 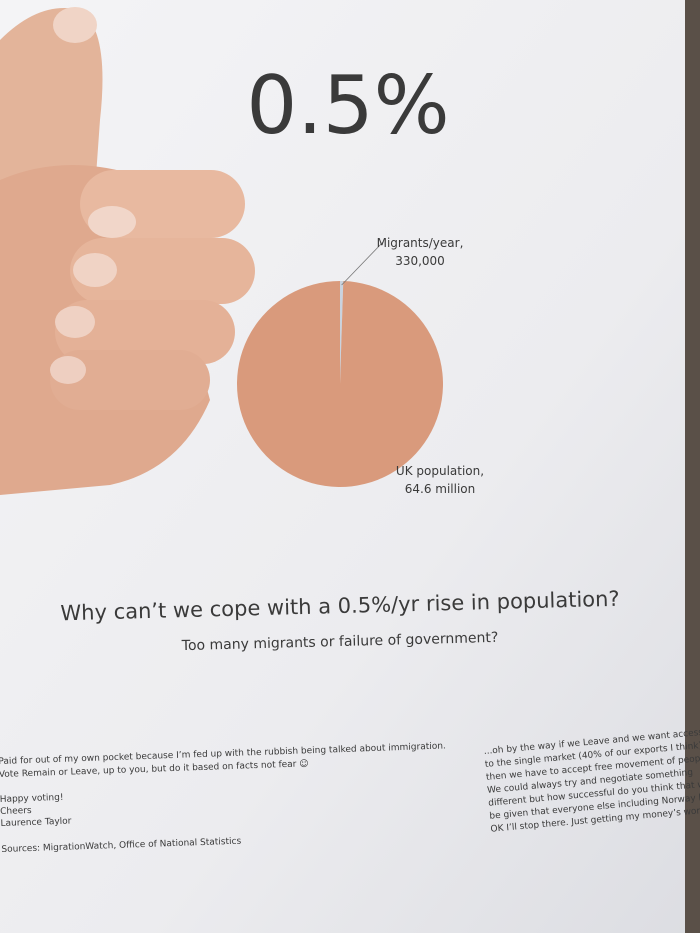 What do you see at coordinates (32, 799) in the screenshot?
I see `footer-text: Happy voting!` at bounding box center [32, 799].